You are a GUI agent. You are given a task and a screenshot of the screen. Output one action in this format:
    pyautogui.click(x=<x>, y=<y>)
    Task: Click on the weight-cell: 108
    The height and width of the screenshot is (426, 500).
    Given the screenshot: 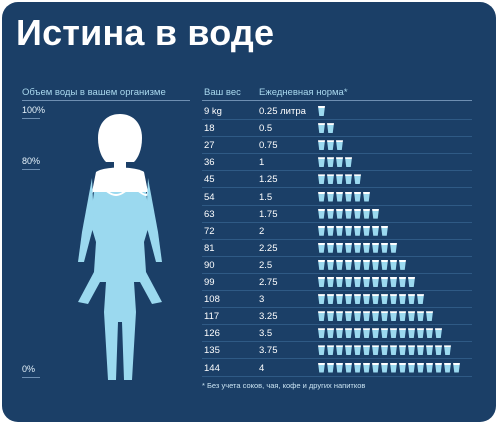 What is the action you would take?
    pyautogui.click(x=212, y=300)
    